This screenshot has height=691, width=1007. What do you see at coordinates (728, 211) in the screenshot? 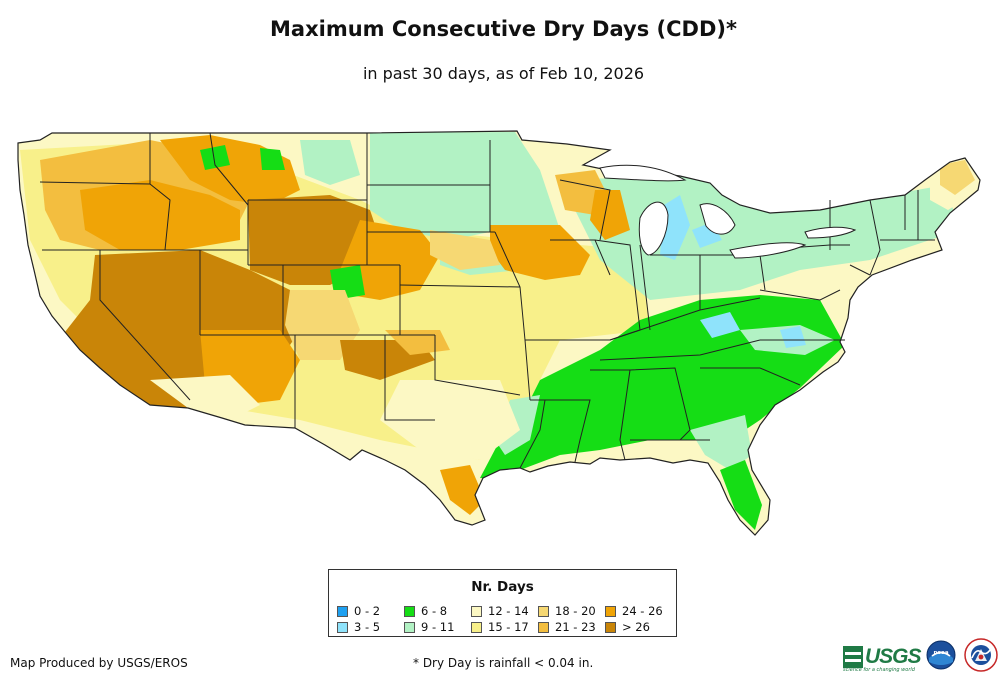
I see `water-bodies` at bounding box center [728, 211].